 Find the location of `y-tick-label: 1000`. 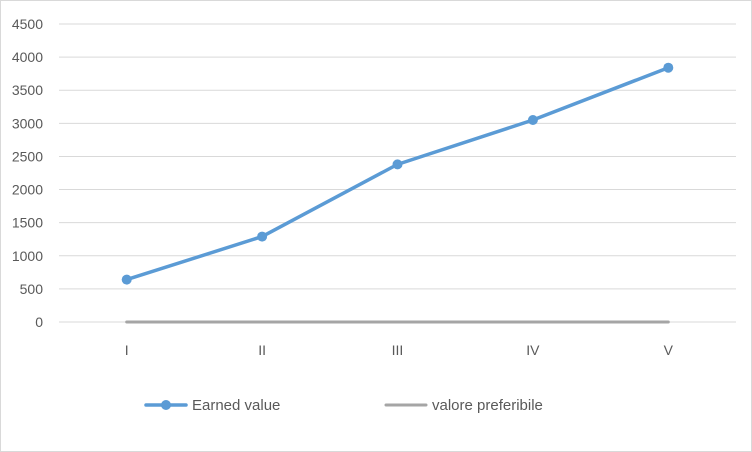

y-tick-label: 1000 is located at coordinates (27, 256).